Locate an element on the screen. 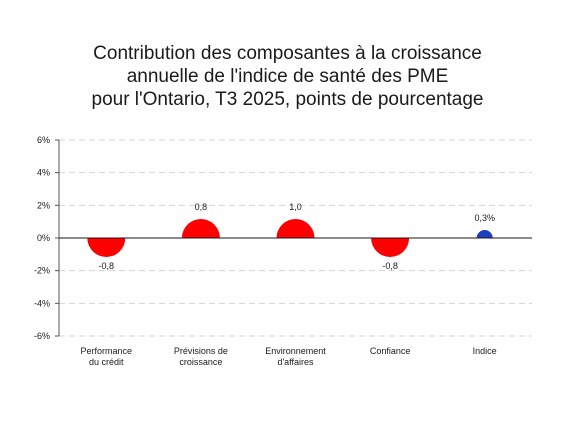 The width and height of the screenshot is (575, 431). y-tick-label: 6% is located at coordinates (43, 140).